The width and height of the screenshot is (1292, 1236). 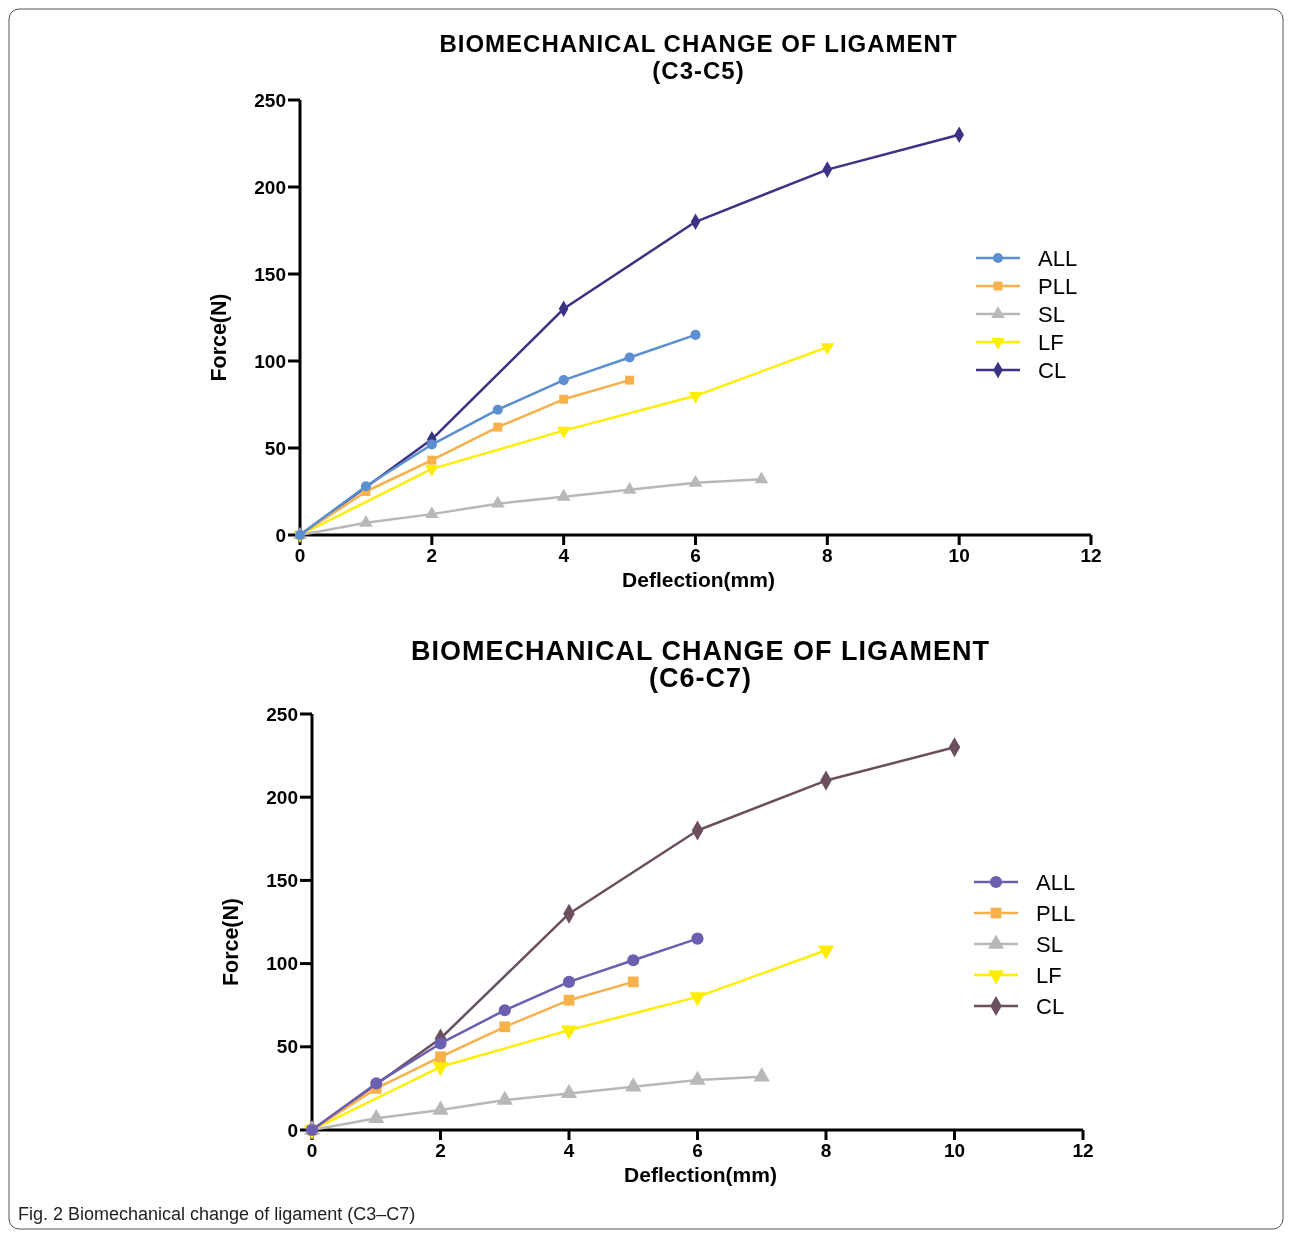 I want to click on chart-title: BIOMECHANICAL CHANGE OF LIGAMENT (C3-C5), so click(x=698, y=57).